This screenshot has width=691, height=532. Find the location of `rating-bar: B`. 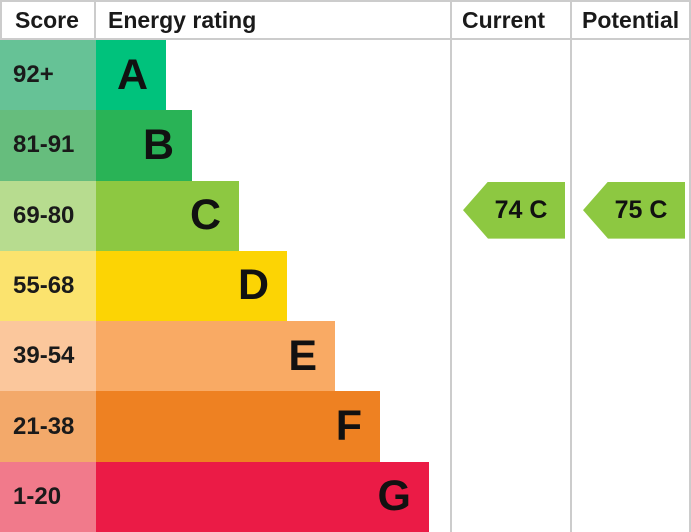

rating-bar: B is located at coordinates (144, 145).